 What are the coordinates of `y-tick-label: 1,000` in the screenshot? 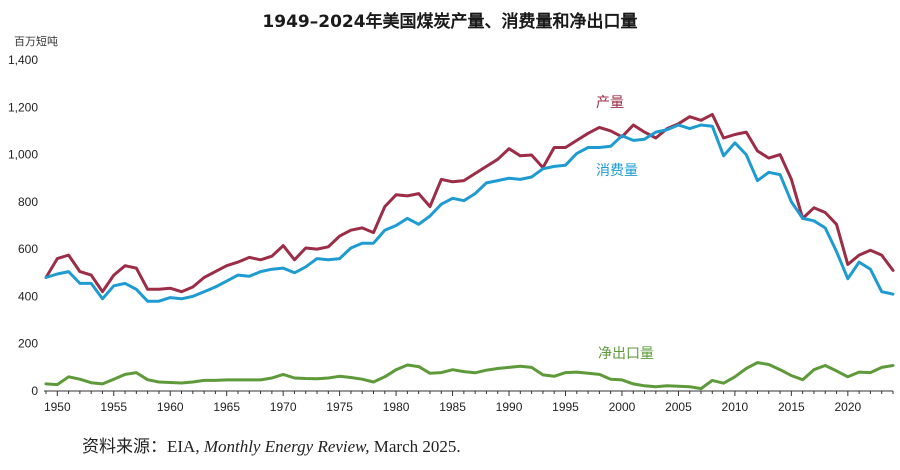 It's located at (23, 155).